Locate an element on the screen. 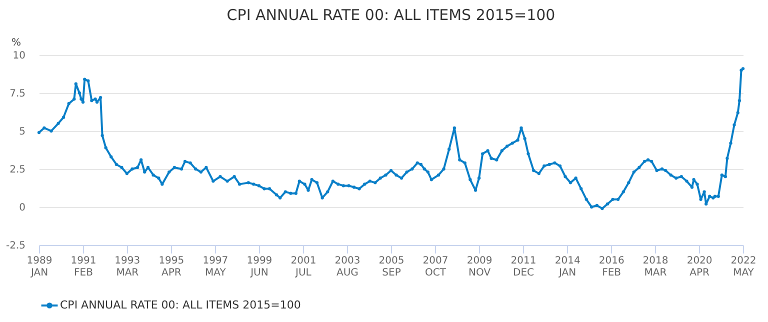 The image size is (768, 322). x-tick-label: 1989 JAN is located at coordinates (39, 267).